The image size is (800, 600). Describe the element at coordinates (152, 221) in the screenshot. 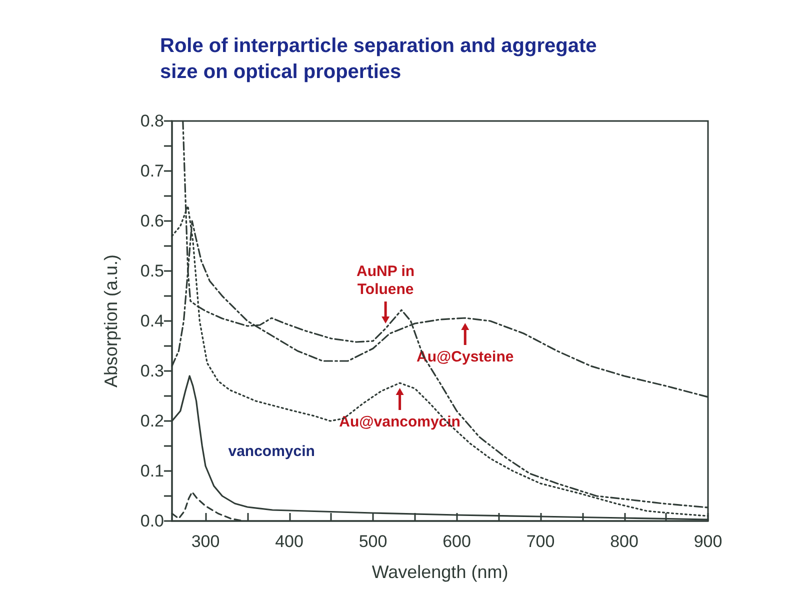

I see `y-tick-label: 0.6` at that location.